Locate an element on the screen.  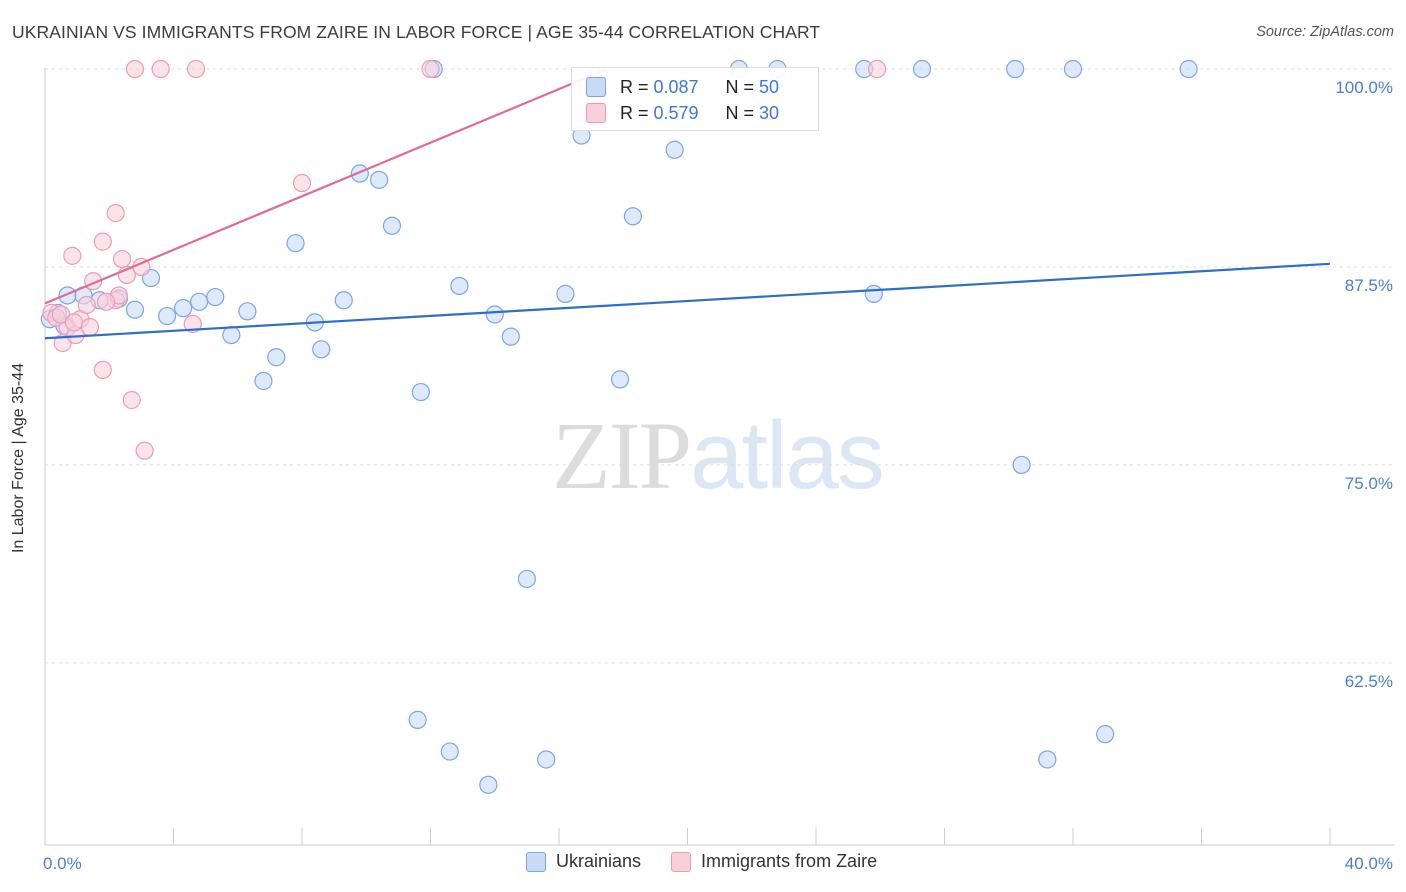
stats-row-zaire: R = 0.579 N = 30 is located at coordinates (682, 113).